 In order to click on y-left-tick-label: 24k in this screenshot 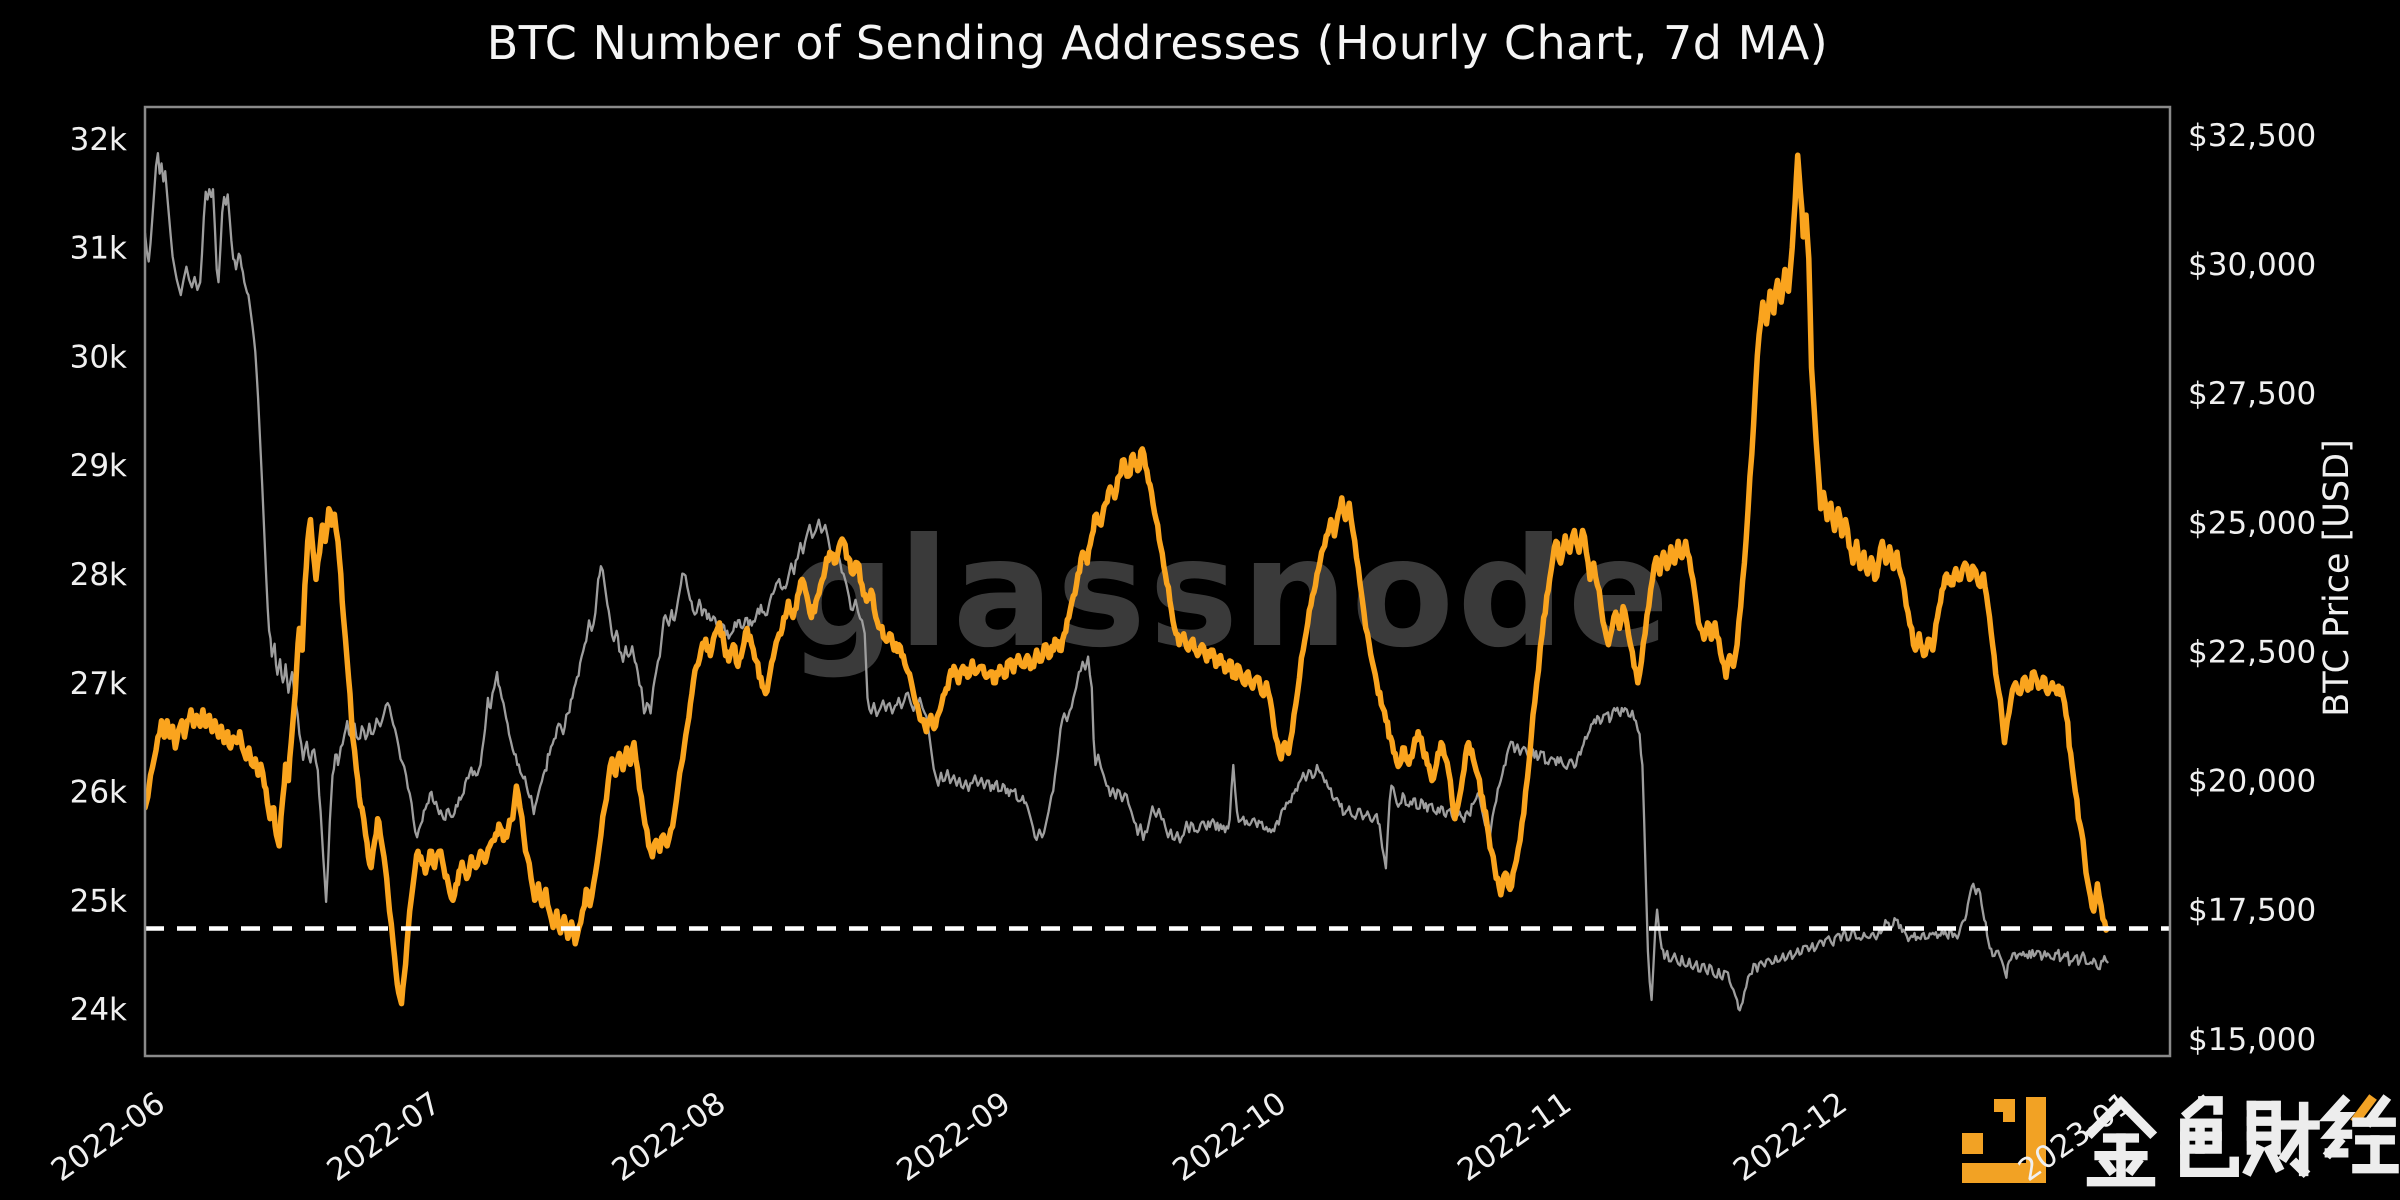, I will do `click(98, 1010)`.